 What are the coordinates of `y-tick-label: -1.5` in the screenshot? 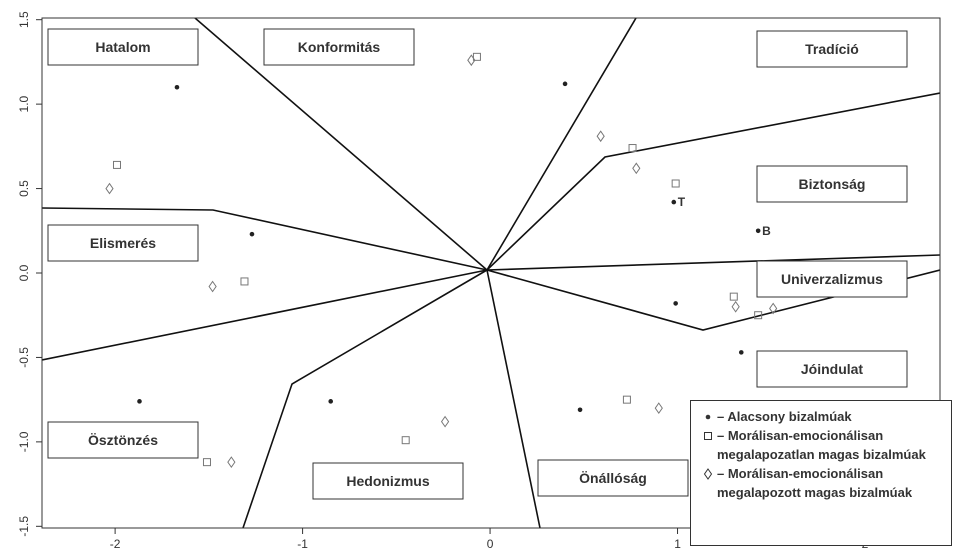 It's located at (24, 526).